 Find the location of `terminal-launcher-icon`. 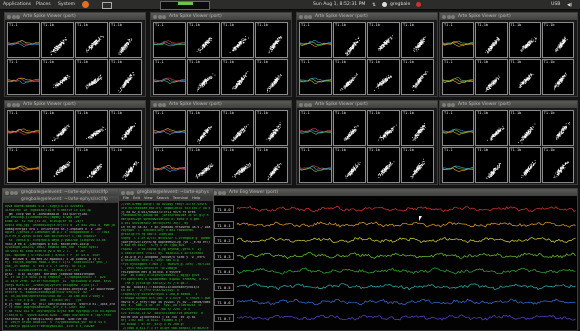

terminal-launcher-icon is located at coordinates (107, 5).